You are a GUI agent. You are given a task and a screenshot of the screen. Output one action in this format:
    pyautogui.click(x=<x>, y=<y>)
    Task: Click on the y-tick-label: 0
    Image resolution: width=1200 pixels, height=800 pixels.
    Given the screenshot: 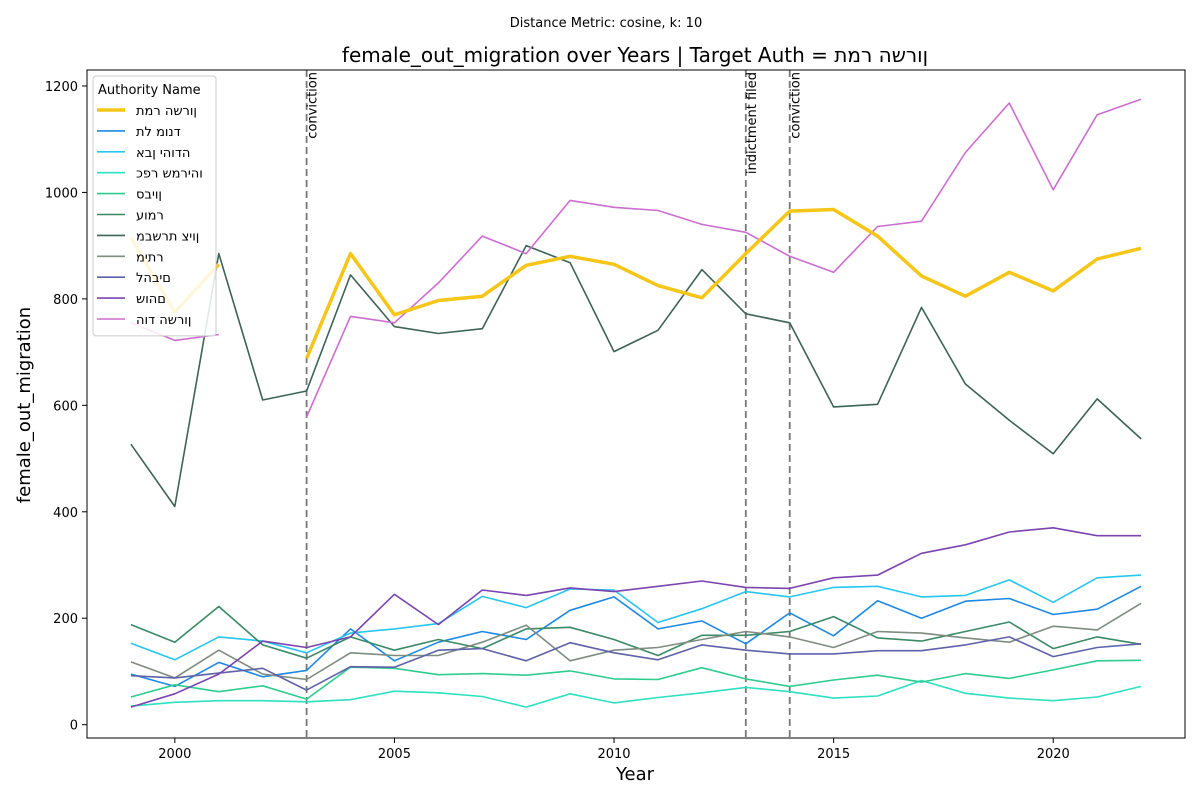 What is the action you would take?
    pyautogui.click(x=74, y=726)
    